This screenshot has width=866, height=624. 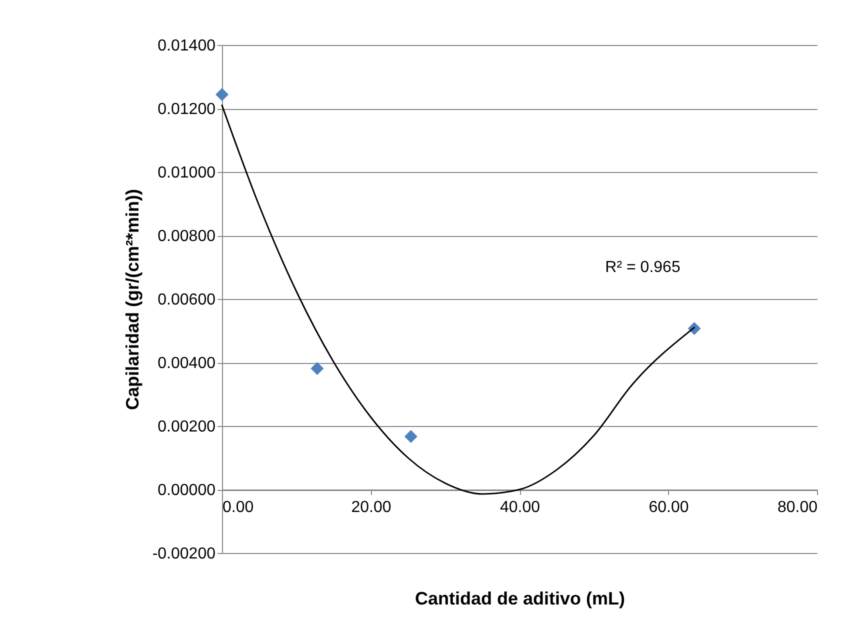 What do you see at coordinates (797, 507) in the screenshot?
I see `x-tick-label: 80.00` at bounding box center [797, 507].